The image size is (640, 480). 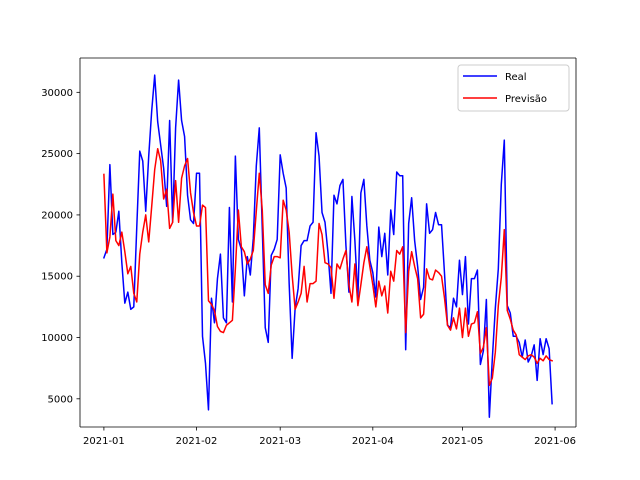 I want to click on y-tick-label: 10000, so click(x=57, y=338).